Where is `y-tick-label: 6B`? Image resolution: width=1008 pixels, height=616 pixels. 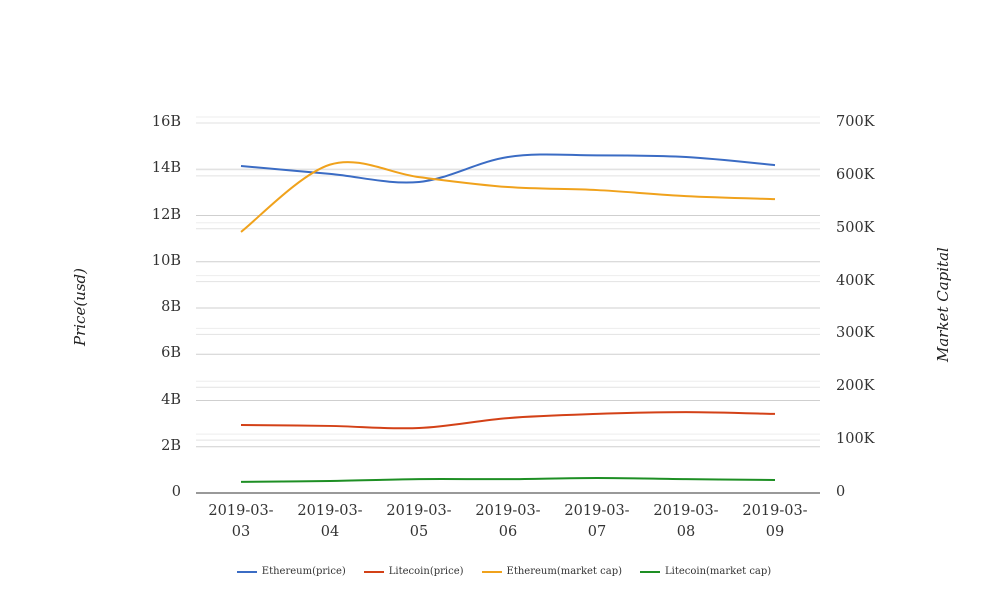
y-tick-label: 6B is located at coordinates (171, 353).